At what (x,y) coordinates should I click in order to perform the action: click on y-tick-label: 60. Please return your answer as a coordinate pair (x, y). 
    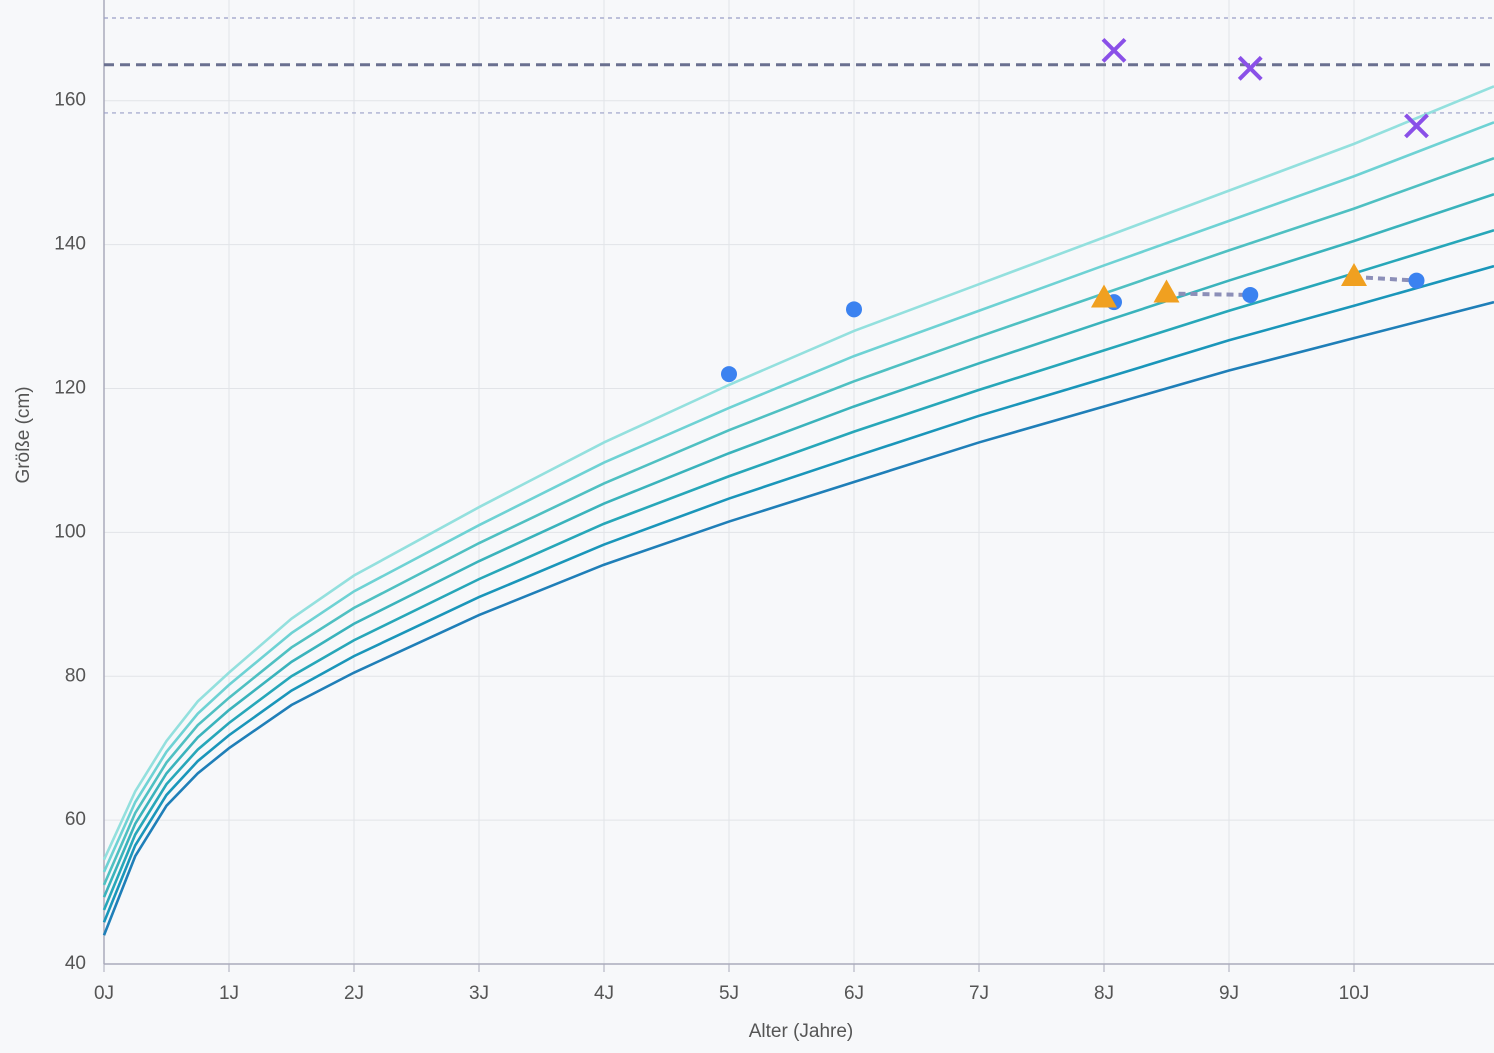
    Looking at the image, I should click on (75, 819).